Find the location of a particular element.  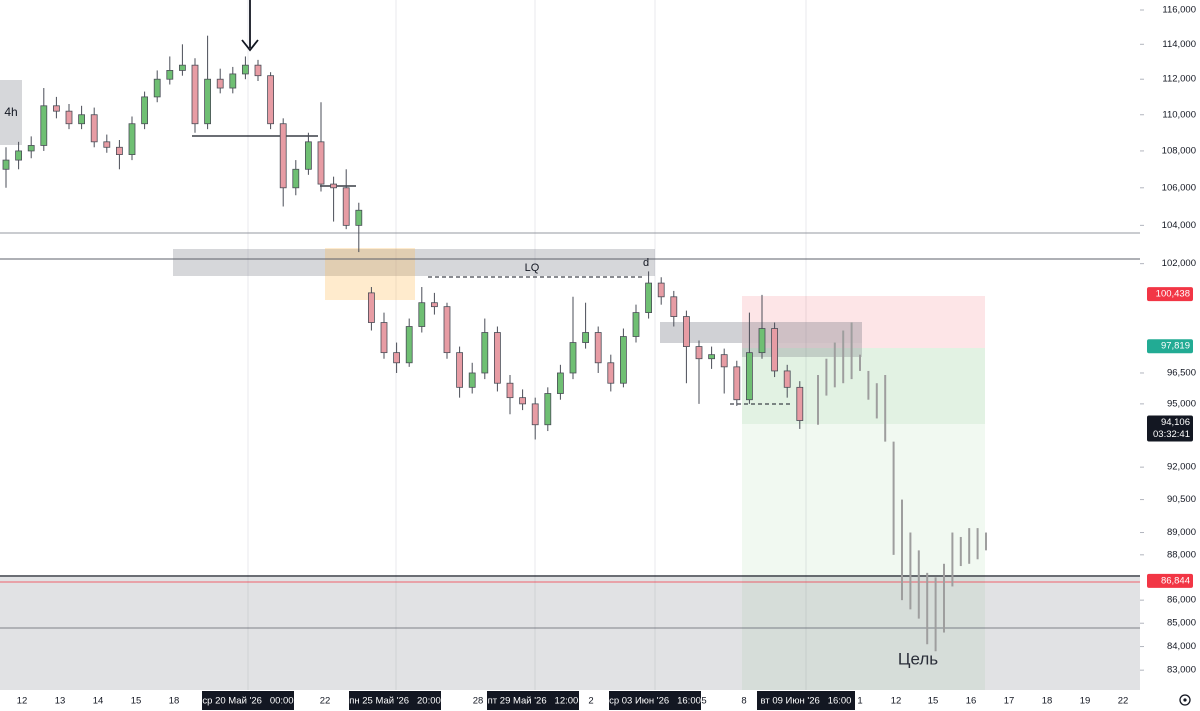

price-tag-label: 94,106 is located at coordinates (1175, 422).